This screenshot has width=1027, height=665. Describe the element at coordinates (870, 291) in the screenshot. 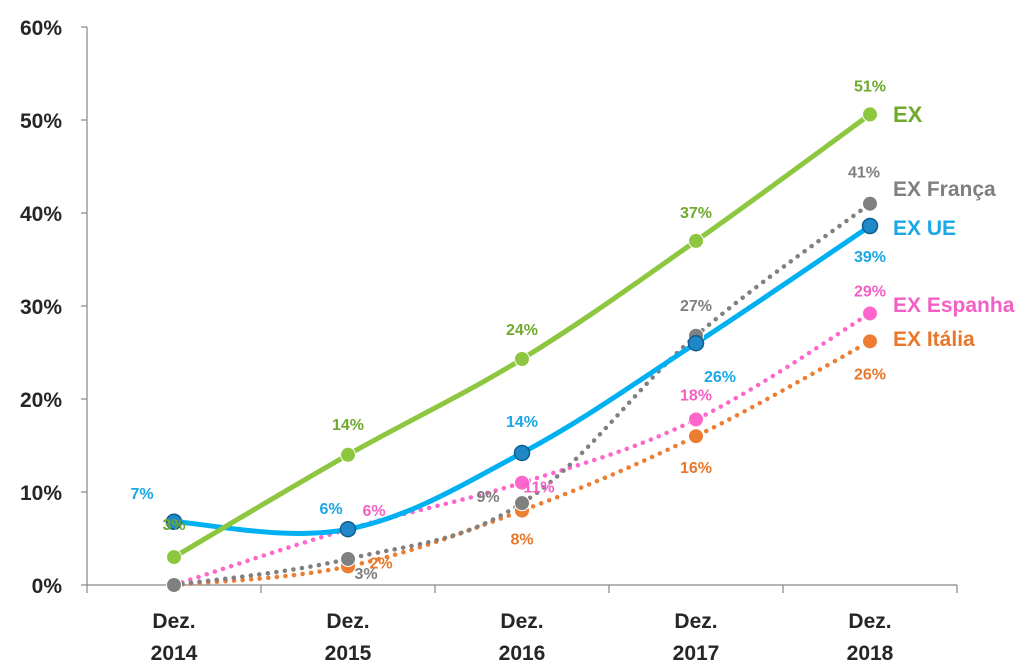

I see `data-label: 29%` at that location.